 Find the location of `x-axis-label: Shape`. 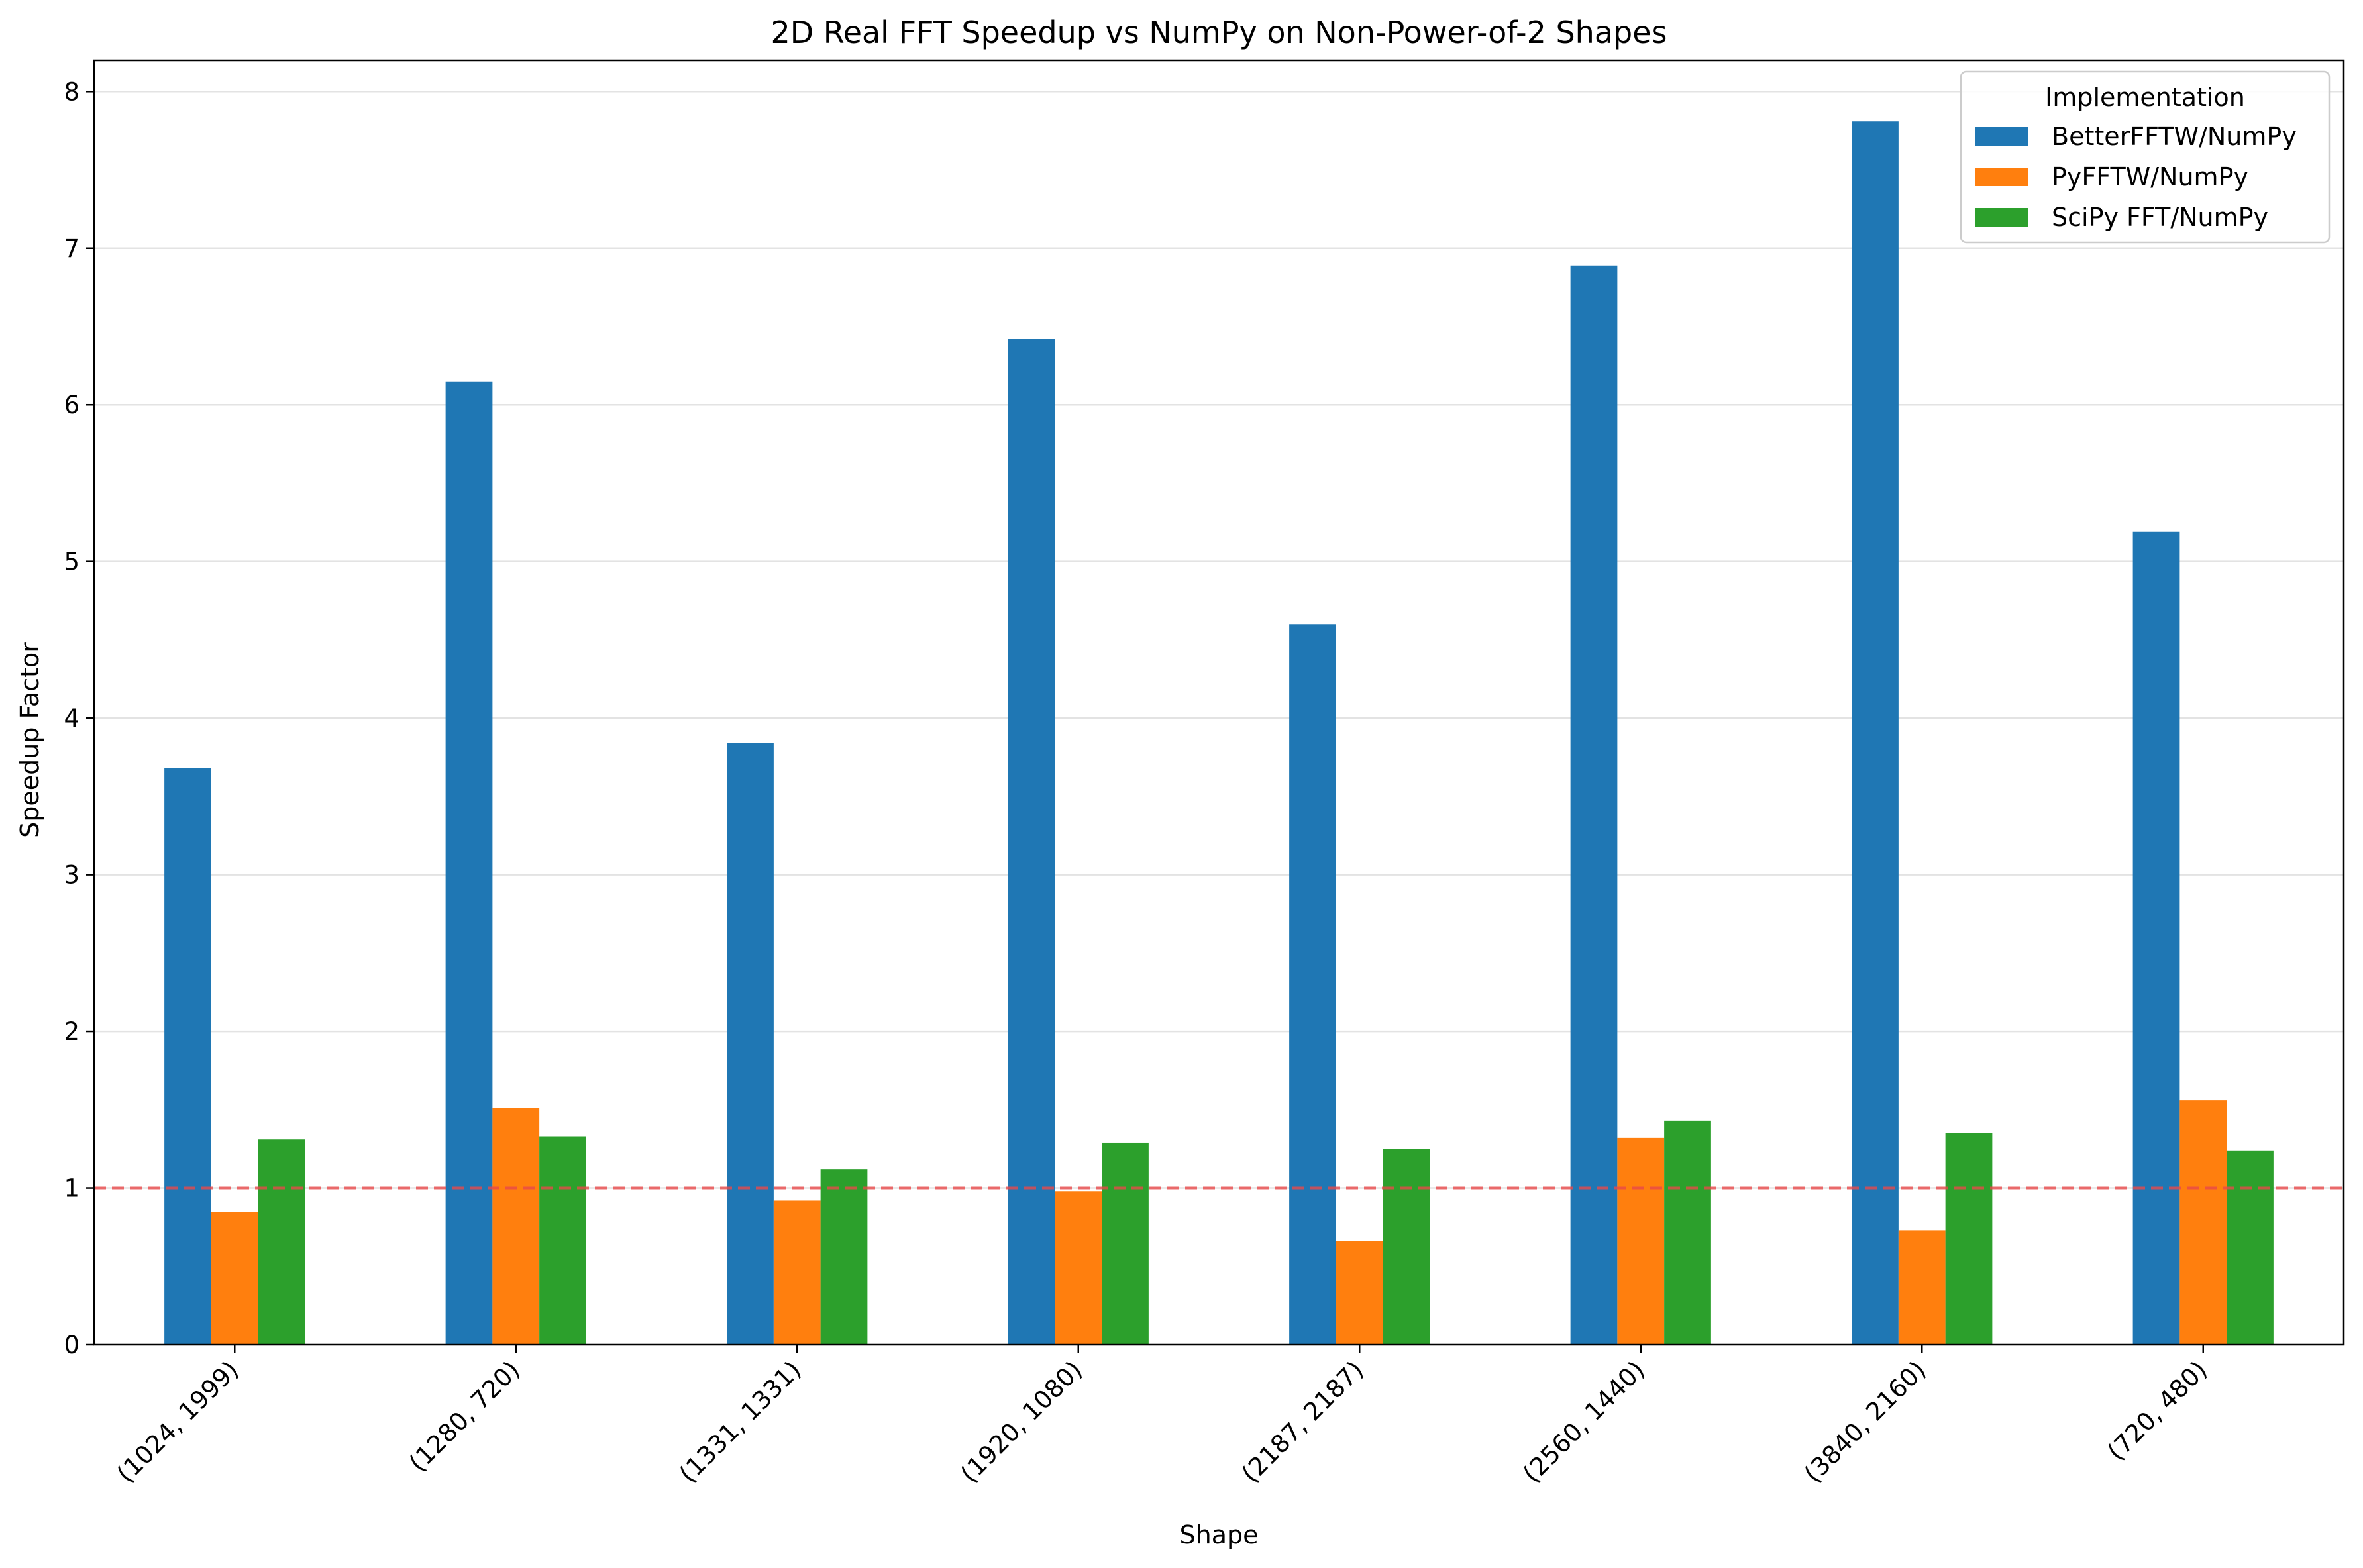

x-axis-label: Shape is located at coordinates (1220, 1534).